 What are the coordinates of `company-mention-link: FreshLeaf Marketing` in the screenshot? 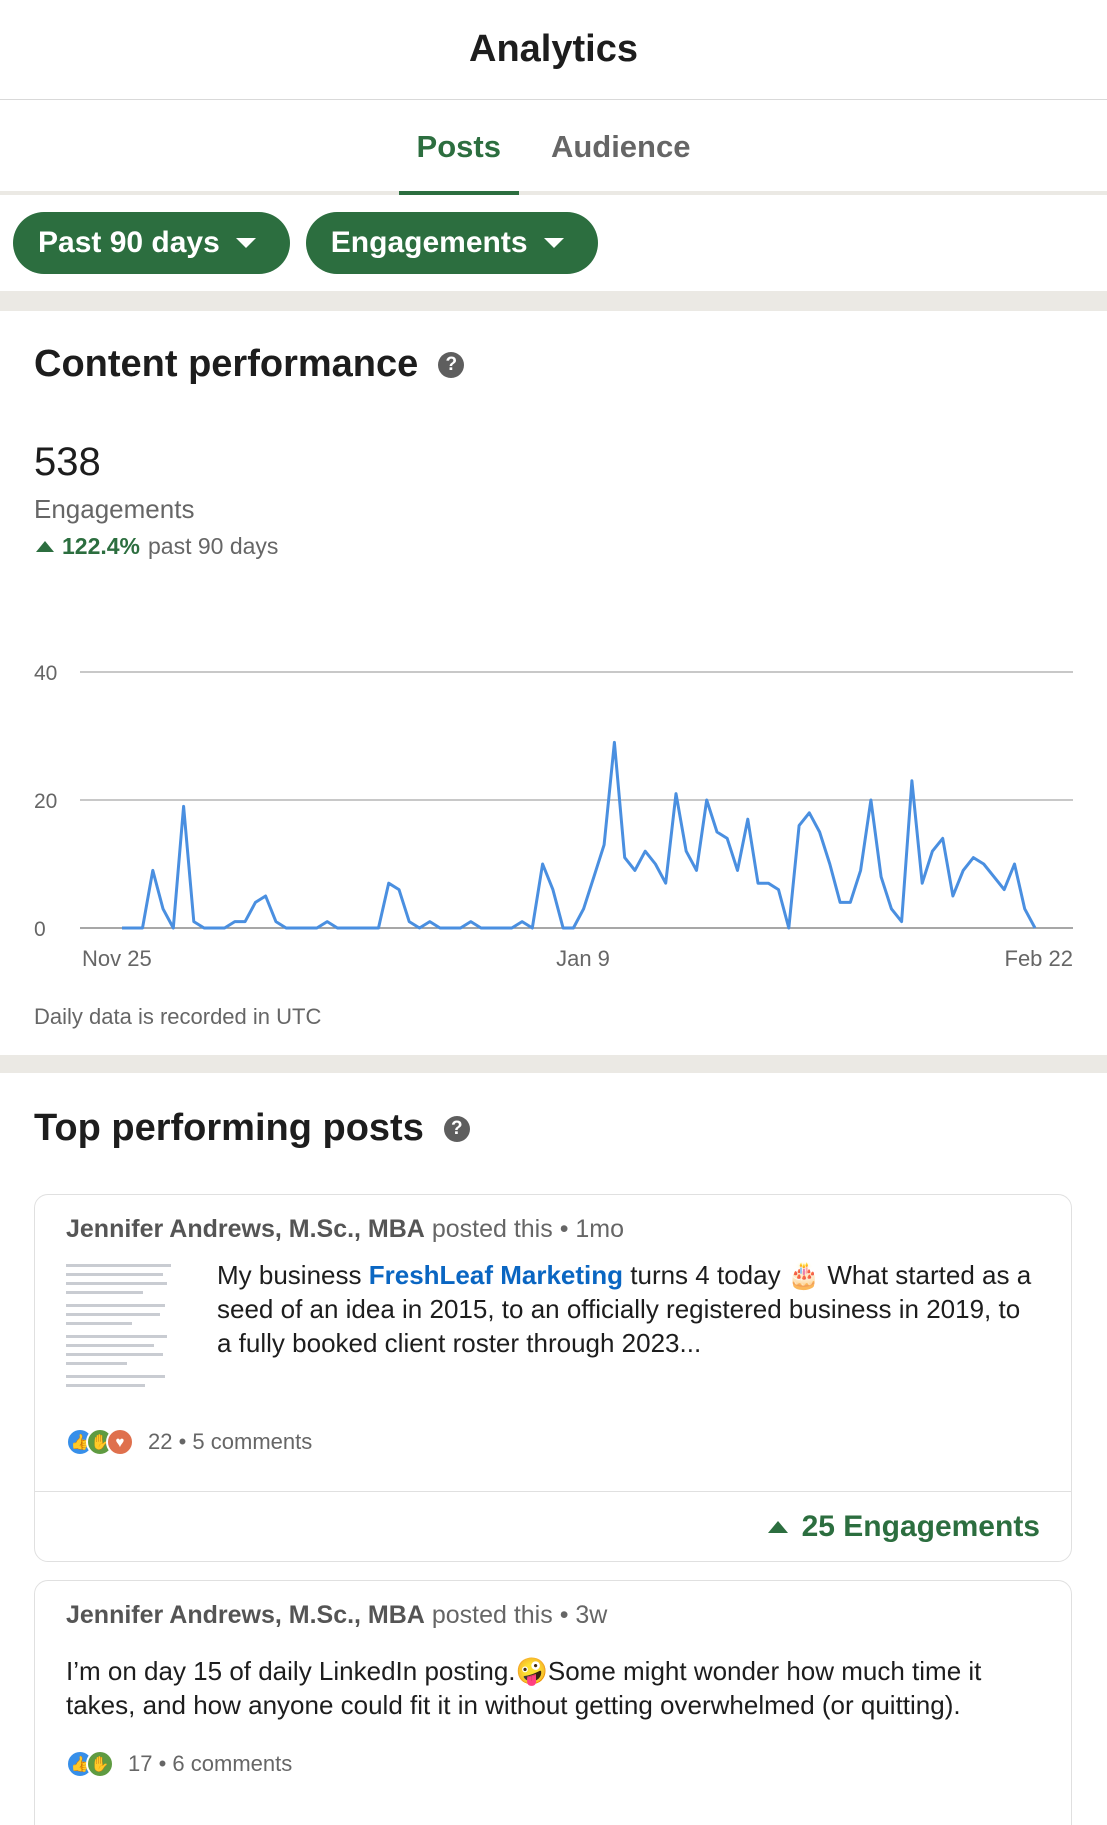 It's located at (496, 1275).